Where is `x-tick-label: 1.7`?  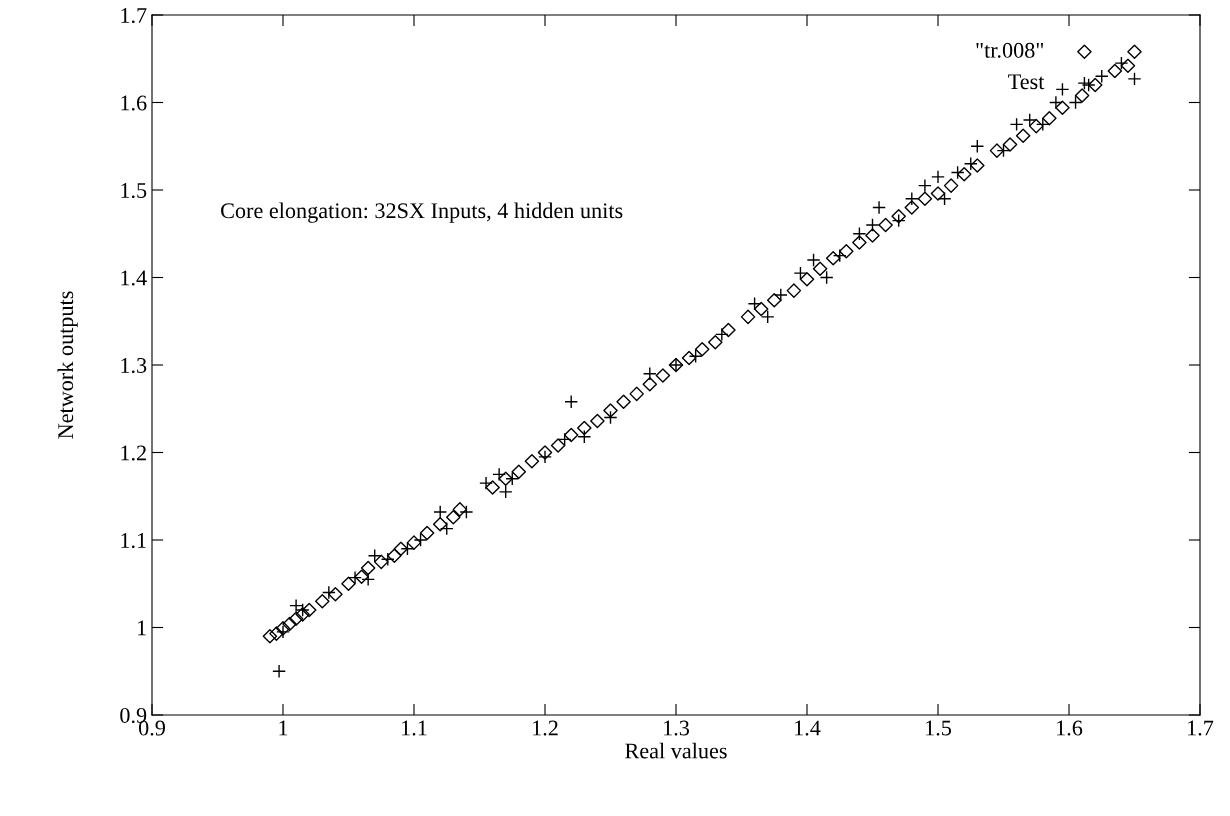 x-tick-label: 1.7 is located at coordinates (1201, 728).